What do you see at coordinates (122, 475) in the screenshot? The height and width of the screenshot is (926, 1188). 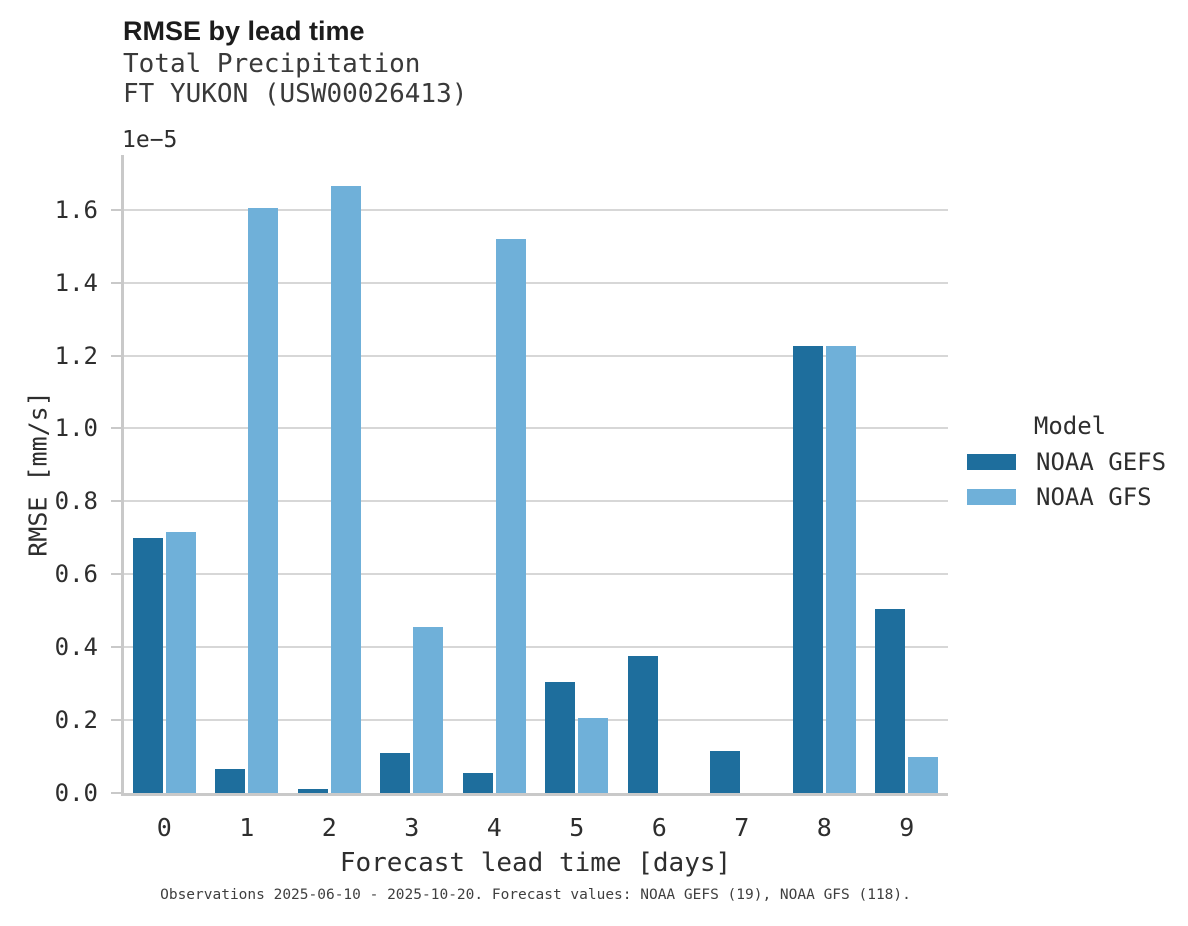 I see `y-axis-spine` at bounding box center [122, 475].